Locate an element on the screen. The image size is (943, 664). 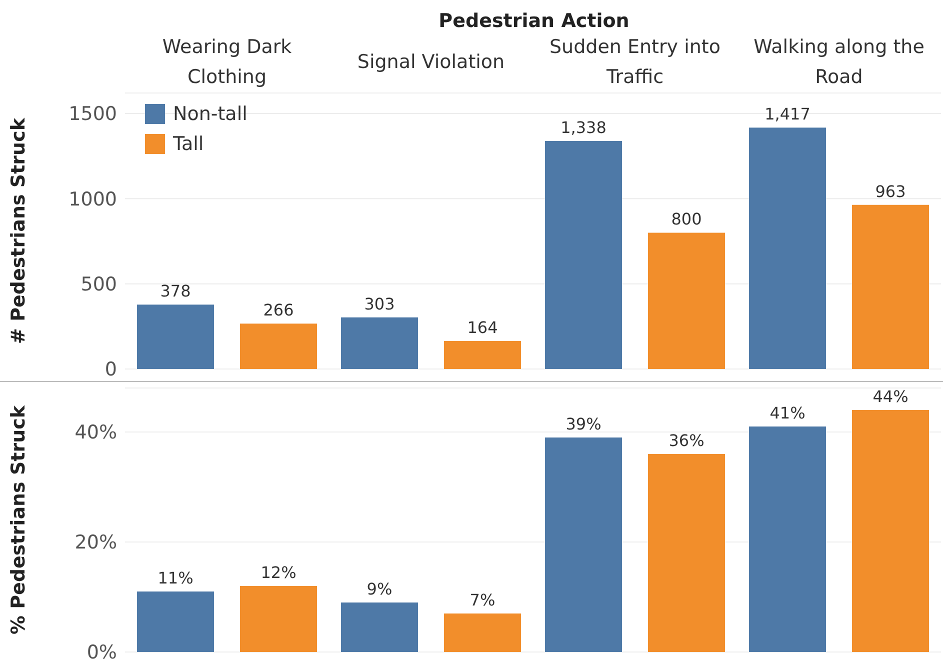
data-label: 164 is located at coordinates (482, 328).